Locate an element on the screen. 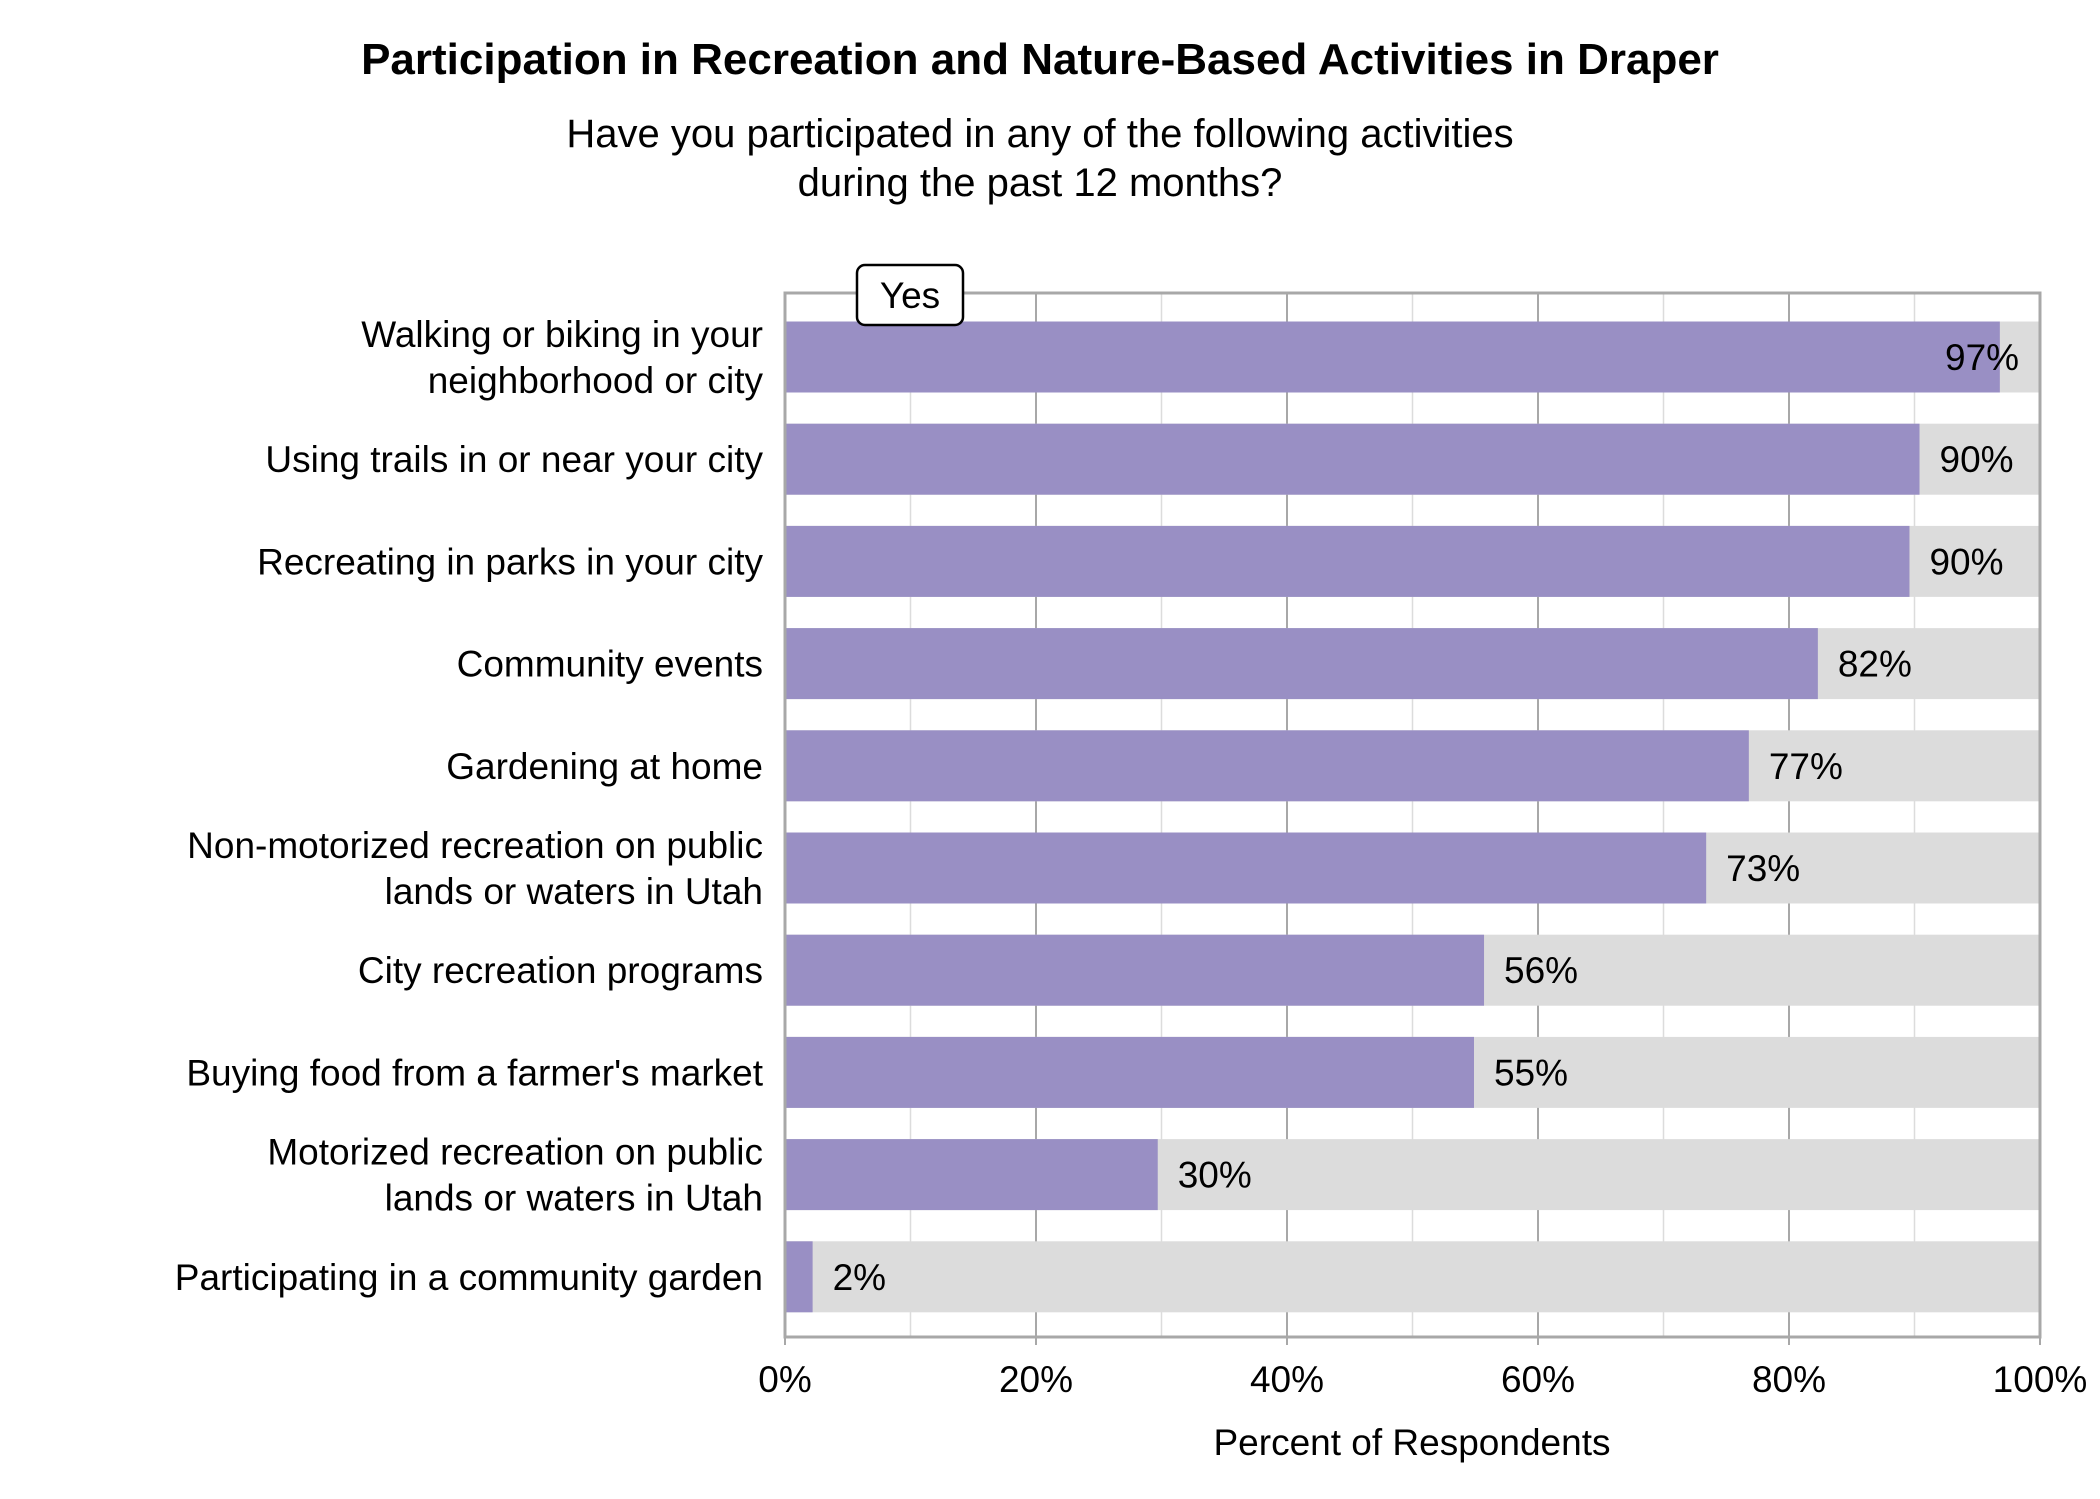  category-label: Gardening at home is located at coordinates (604, 766).